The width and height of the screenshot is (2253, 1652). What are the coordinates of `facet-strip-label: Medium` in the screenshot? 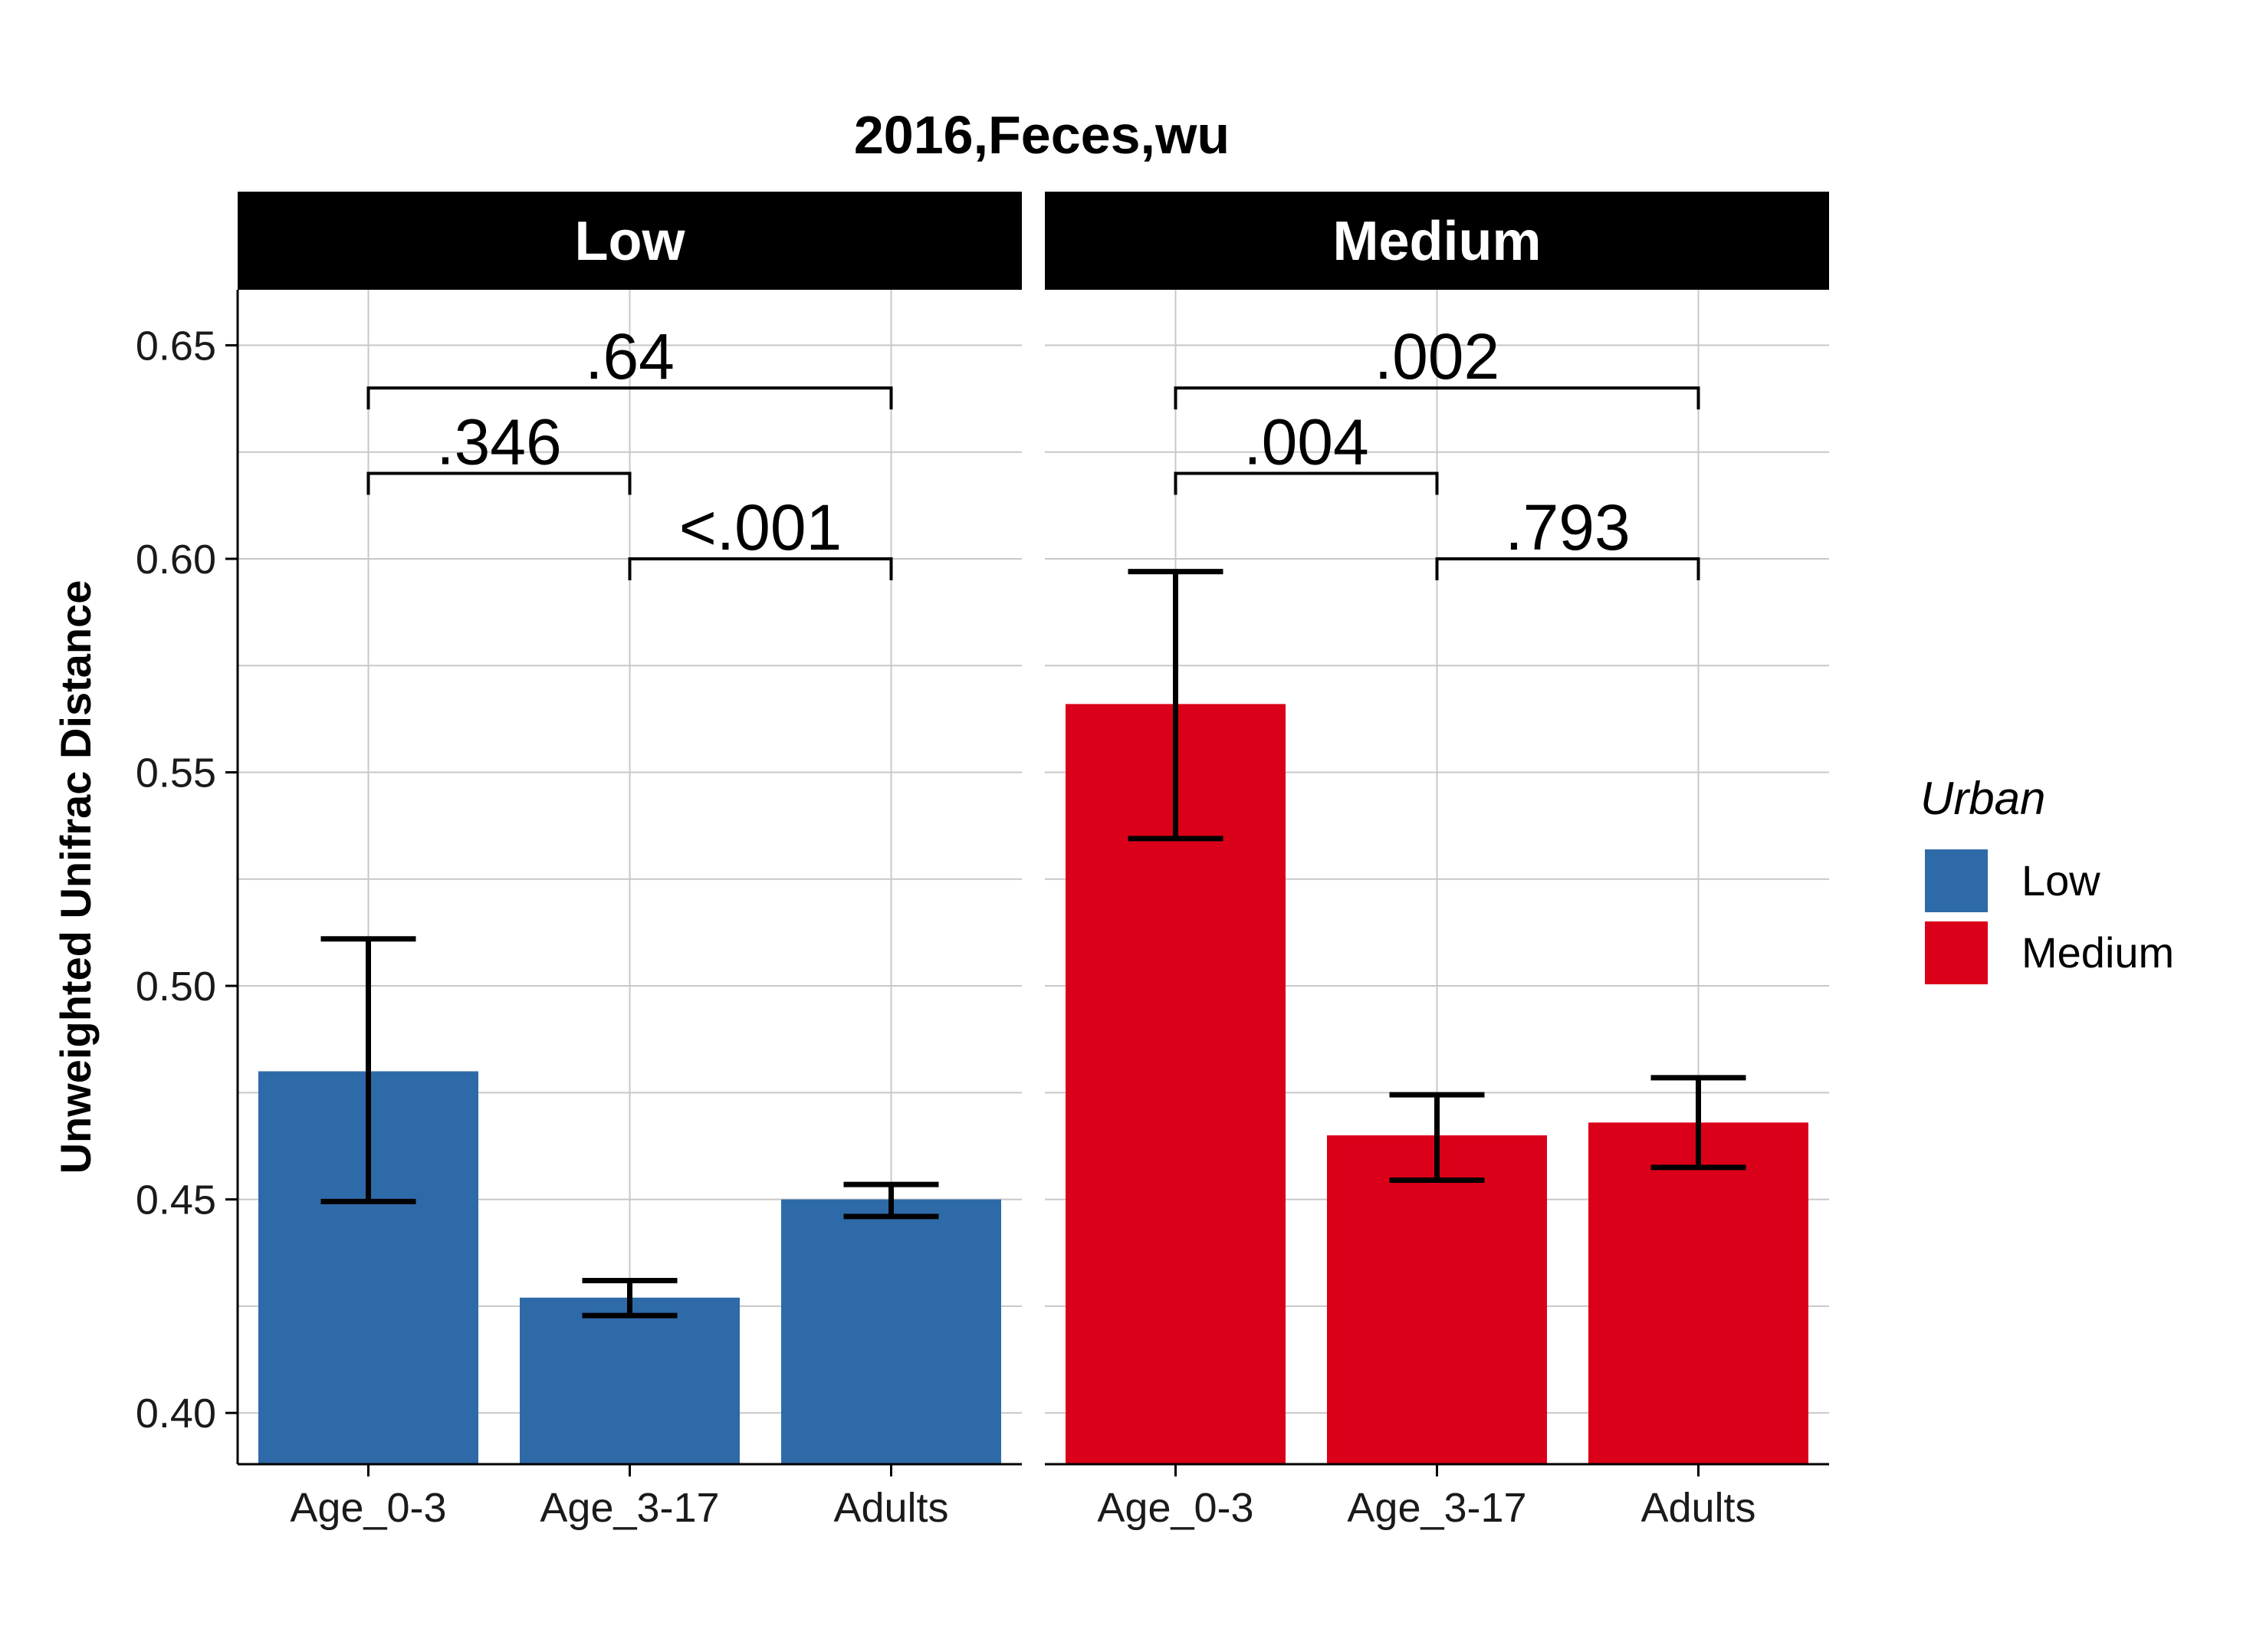 It's located at (1436, 241).